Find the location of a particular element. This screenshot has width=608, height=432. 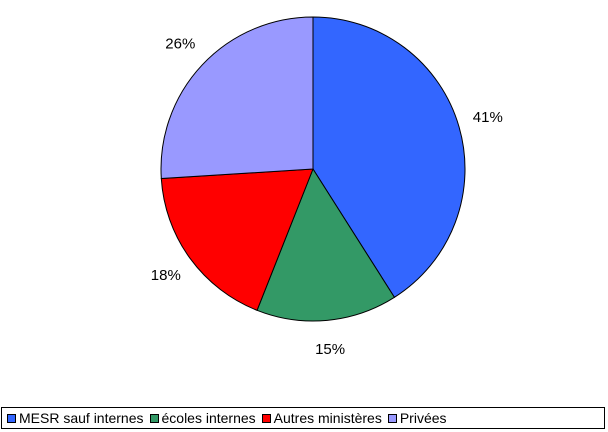

legend-swatch-autres is located at coordinates (266, 418).